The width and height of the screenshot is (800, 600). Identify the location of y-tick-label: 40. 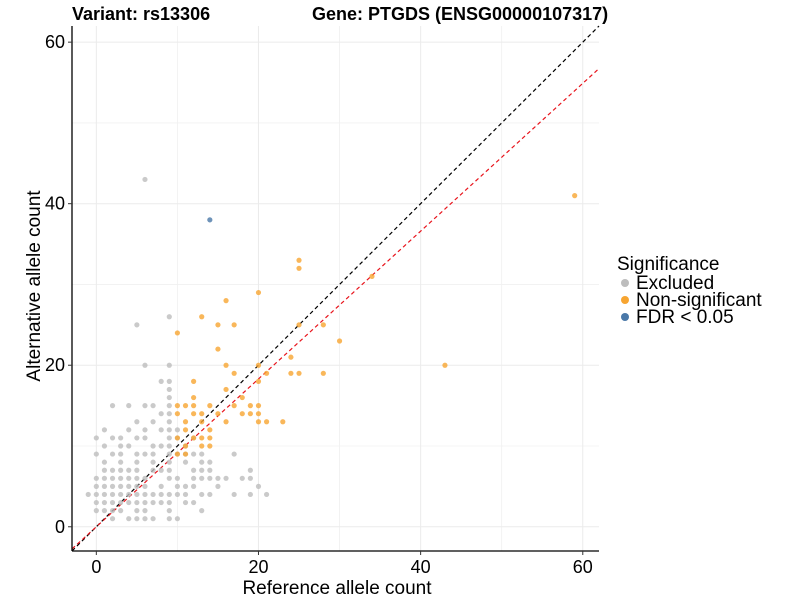
(55, 204).